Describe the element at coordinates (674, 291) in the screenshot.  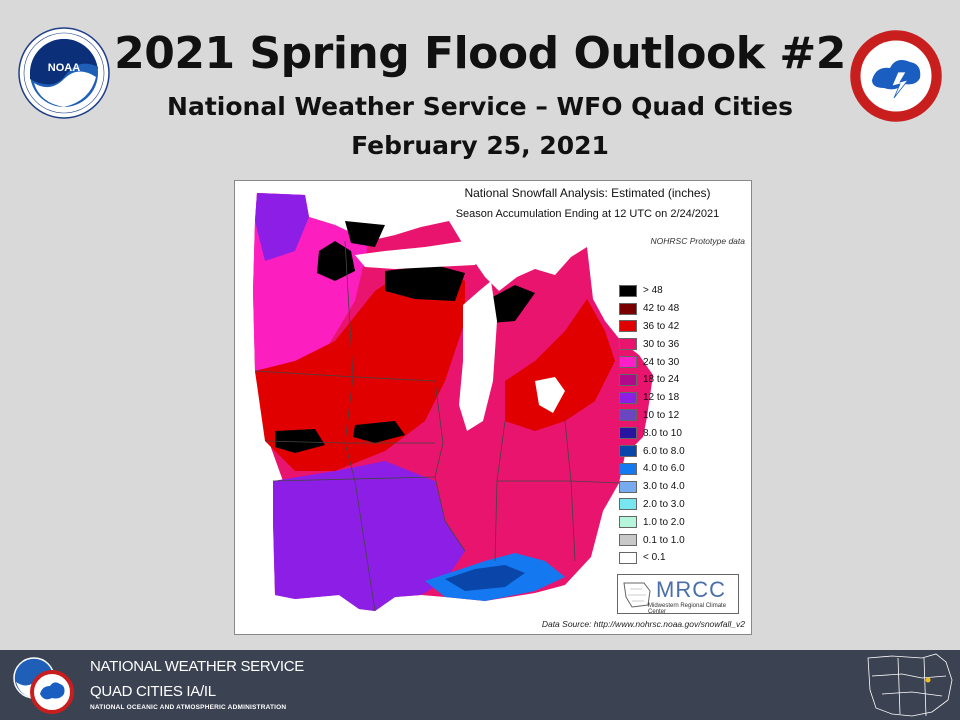
I see `legend-item: > 48` at that location.